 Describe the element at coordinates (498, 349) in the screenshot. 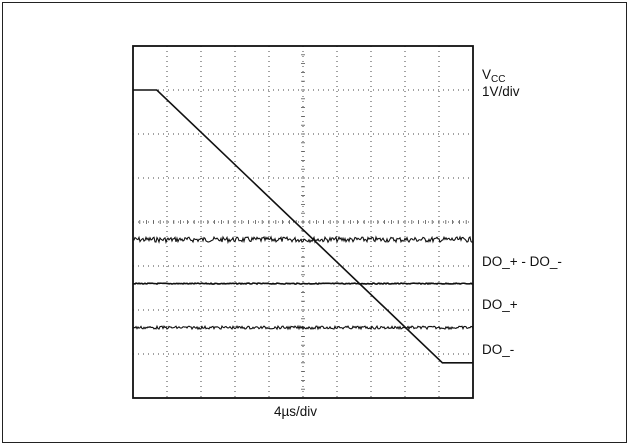

I see `trace-label-don: DO_-` at that location.